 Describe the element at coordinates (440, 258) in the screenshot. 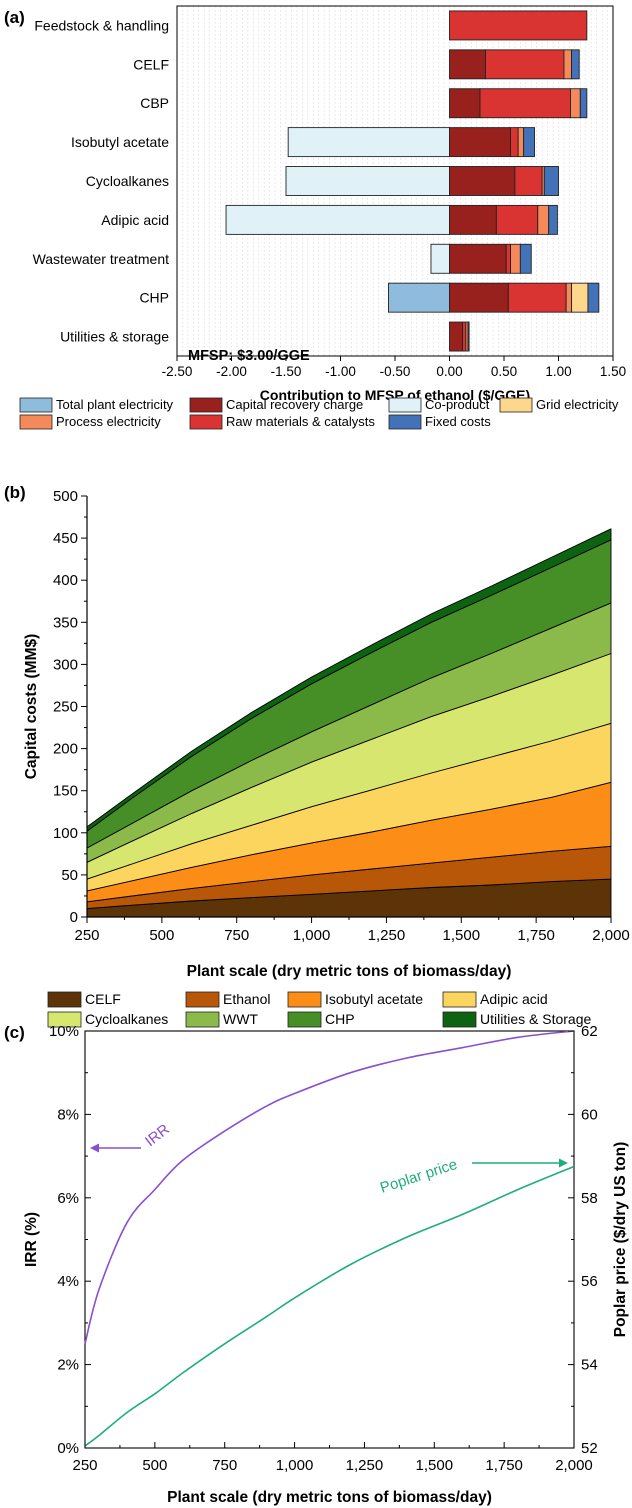

I see `bar-wastewater-treatment-co-product` at that location.